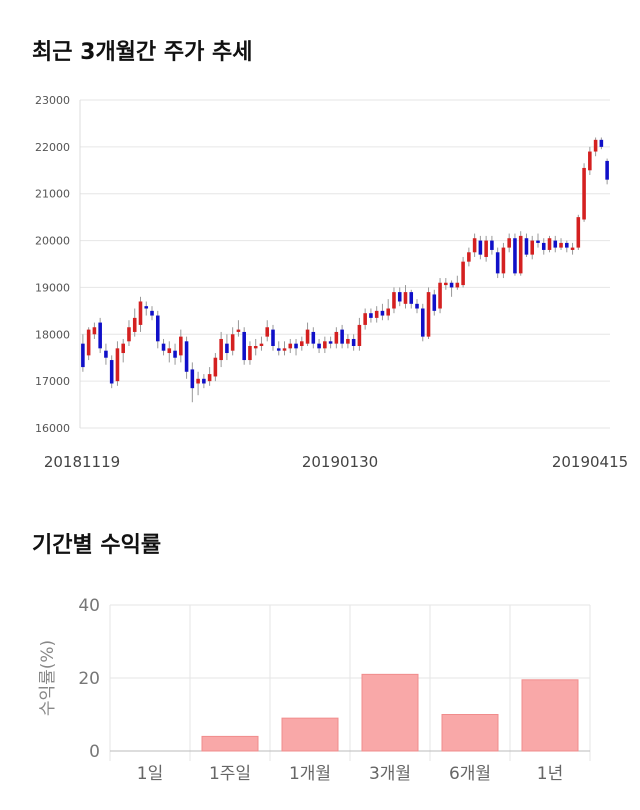 This screenshot has width=640, height=810. What do you see at coordinates (142, 52) in the screenshot?
I see `price-trend-title: 최근 3개월간 주가 추세` at bounding box center [142, 52].